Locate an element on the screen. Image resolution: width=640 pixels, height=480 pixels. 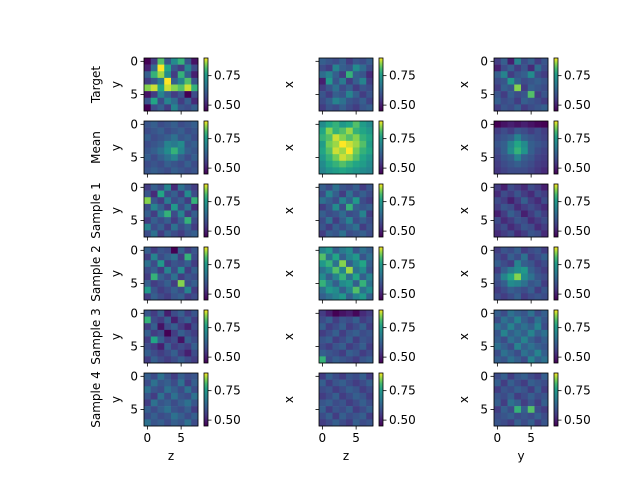
y-tick-label: 5 is located at coordinates (134, 346).